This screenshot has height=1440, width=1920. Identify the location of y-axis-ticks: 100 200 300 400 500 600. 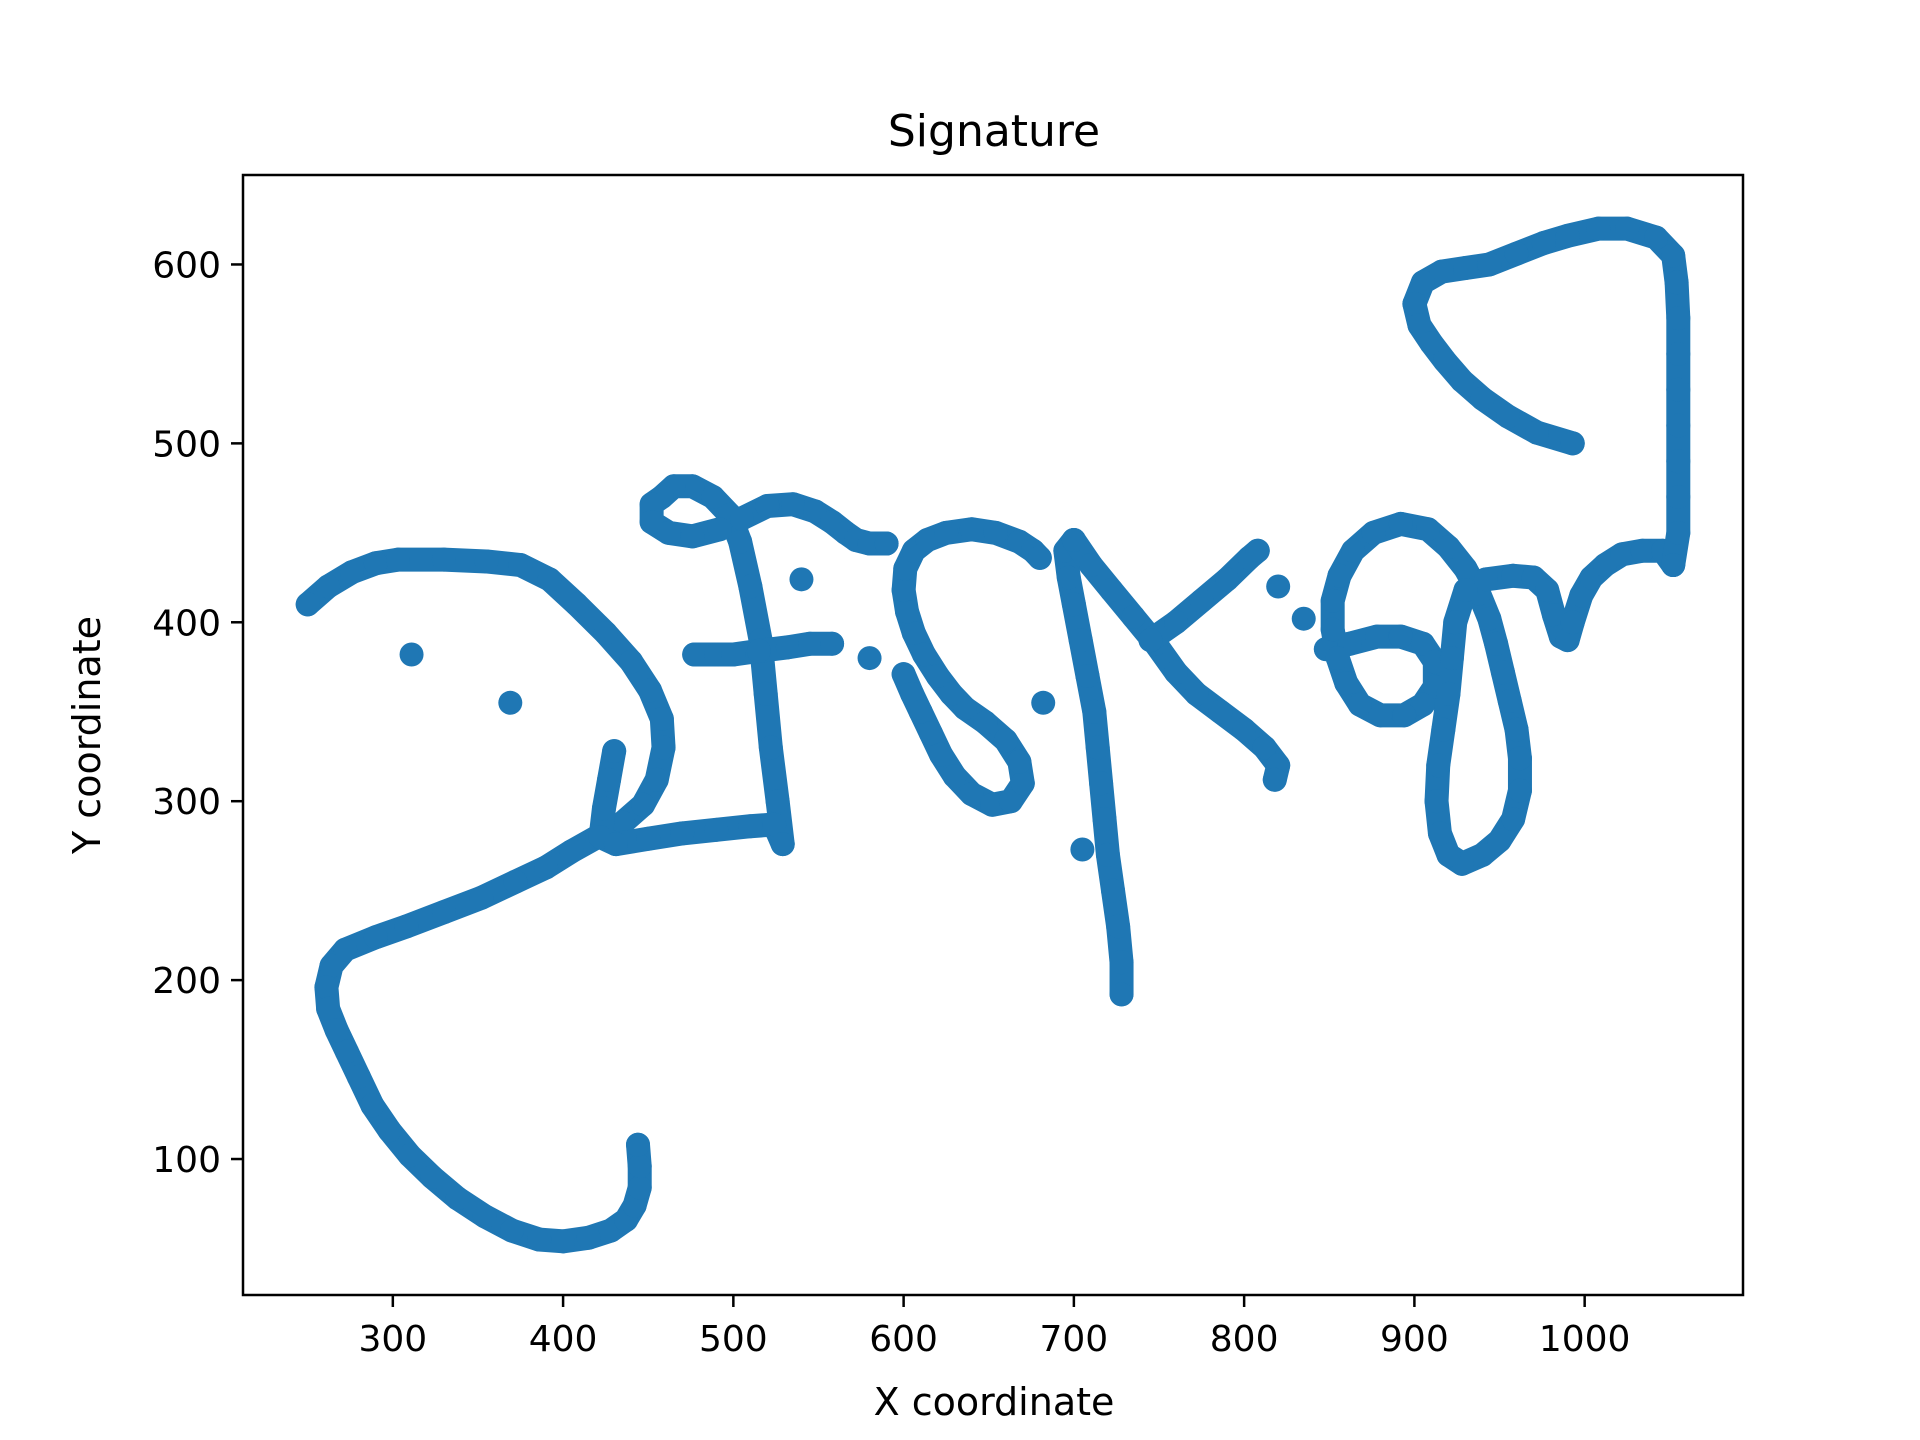
(197, 713).